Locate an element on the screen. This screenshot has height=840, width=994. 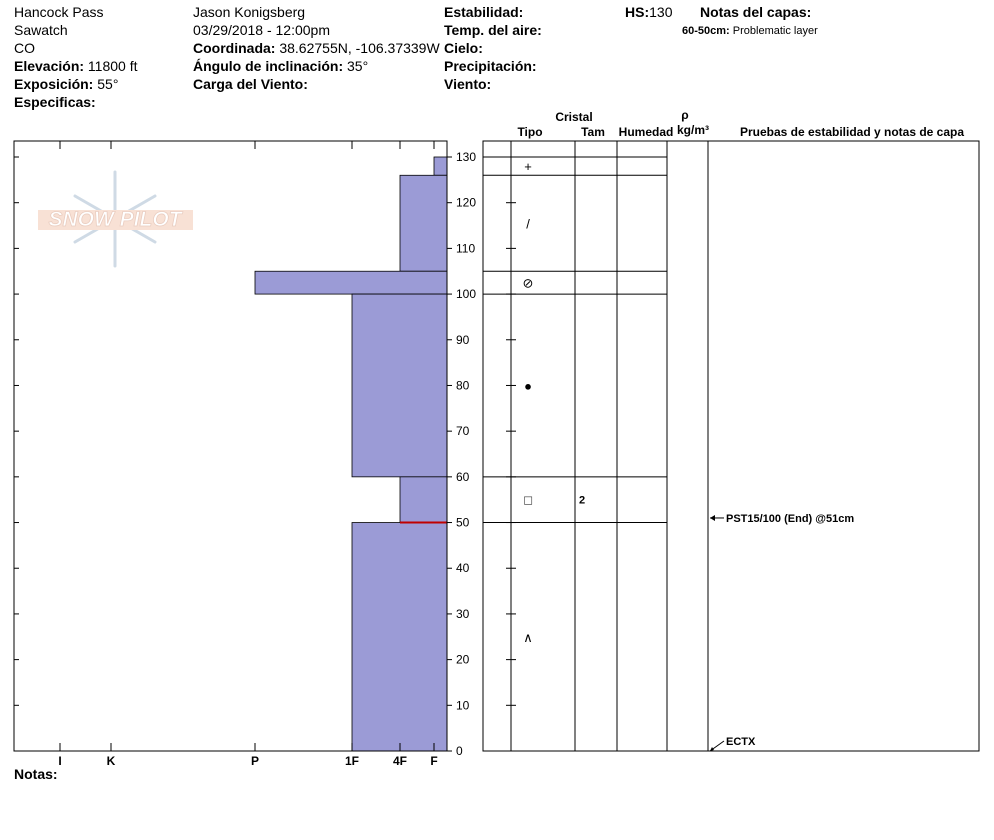
label: Carga del Viento: is located at coordinates (250, 84).